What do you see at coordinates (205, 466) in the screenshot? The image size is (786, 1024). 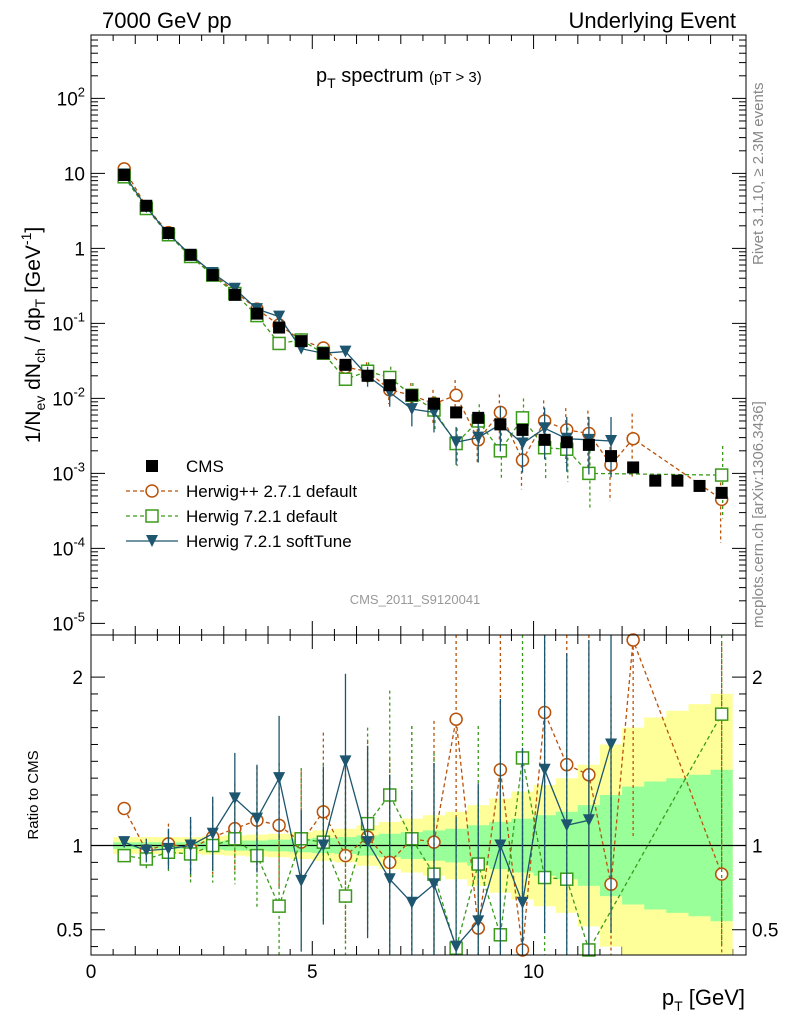 I see `legend-label: CMS` at bounding box center [205, 466].